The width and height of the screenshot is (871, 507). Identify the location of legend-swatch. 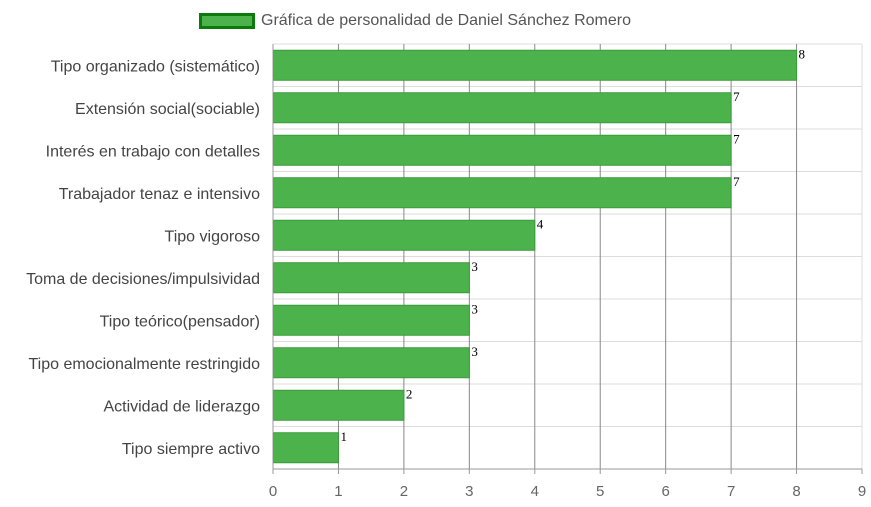
(227, 21).